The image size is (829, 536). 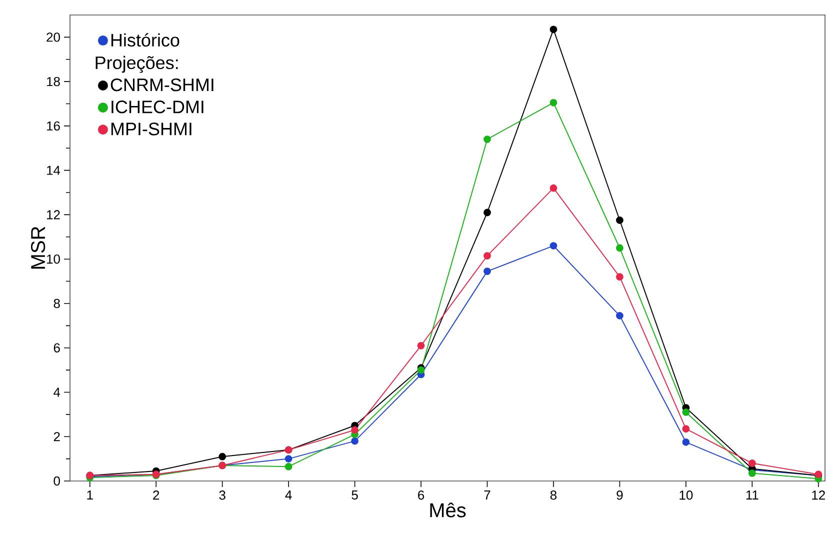 I want to click on y-tick-label: 18, so click(x=53, y=81).